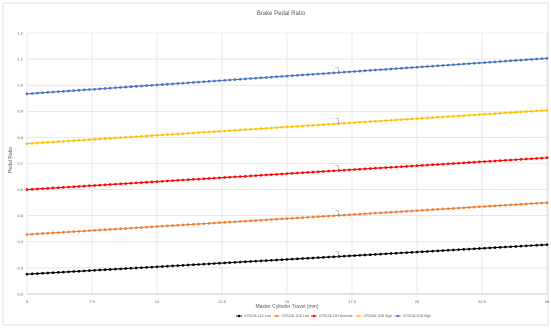 This screenshot has width=551, height=328. What do you see at coordinates (276, 316) in the screenshot?
I see `legend-swatch-marker` at bounding box center [276, 316].